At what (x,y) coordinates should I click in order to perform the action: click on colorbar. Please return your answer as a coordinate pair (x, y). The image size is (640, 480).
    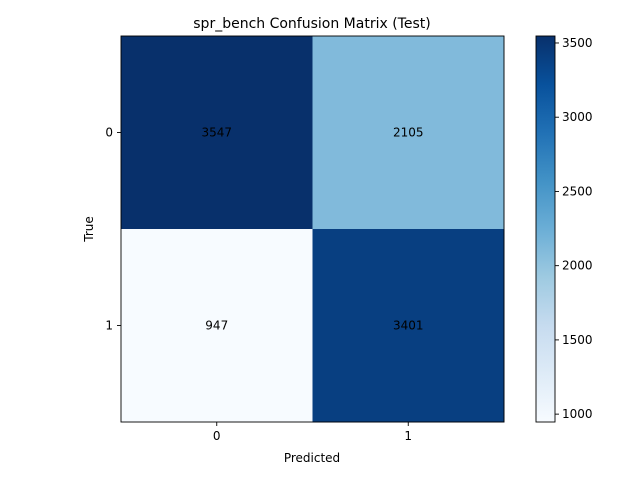
    Looking at the image, I should click on (545, 229).